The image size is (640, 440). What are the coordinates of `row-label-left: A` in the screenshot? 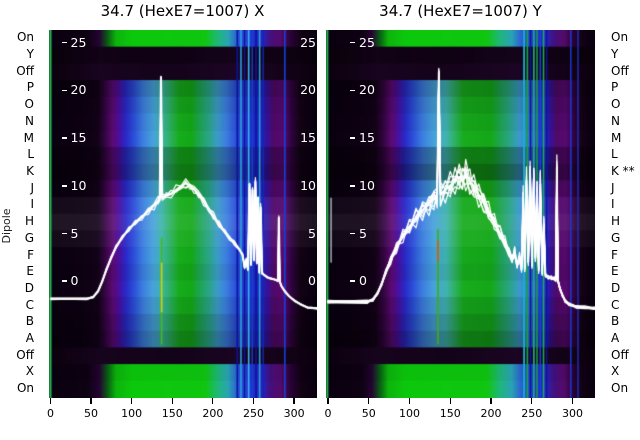 It's located at (29, 338).